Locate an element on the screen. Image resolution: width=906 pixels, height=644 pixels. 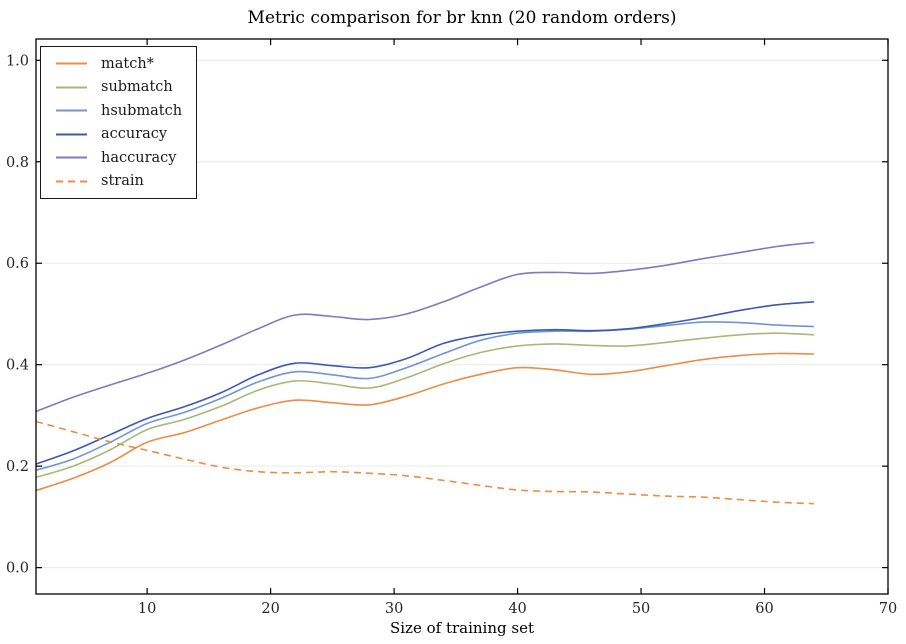
x-tick-label: 50 is located at coordinates (641, 609).